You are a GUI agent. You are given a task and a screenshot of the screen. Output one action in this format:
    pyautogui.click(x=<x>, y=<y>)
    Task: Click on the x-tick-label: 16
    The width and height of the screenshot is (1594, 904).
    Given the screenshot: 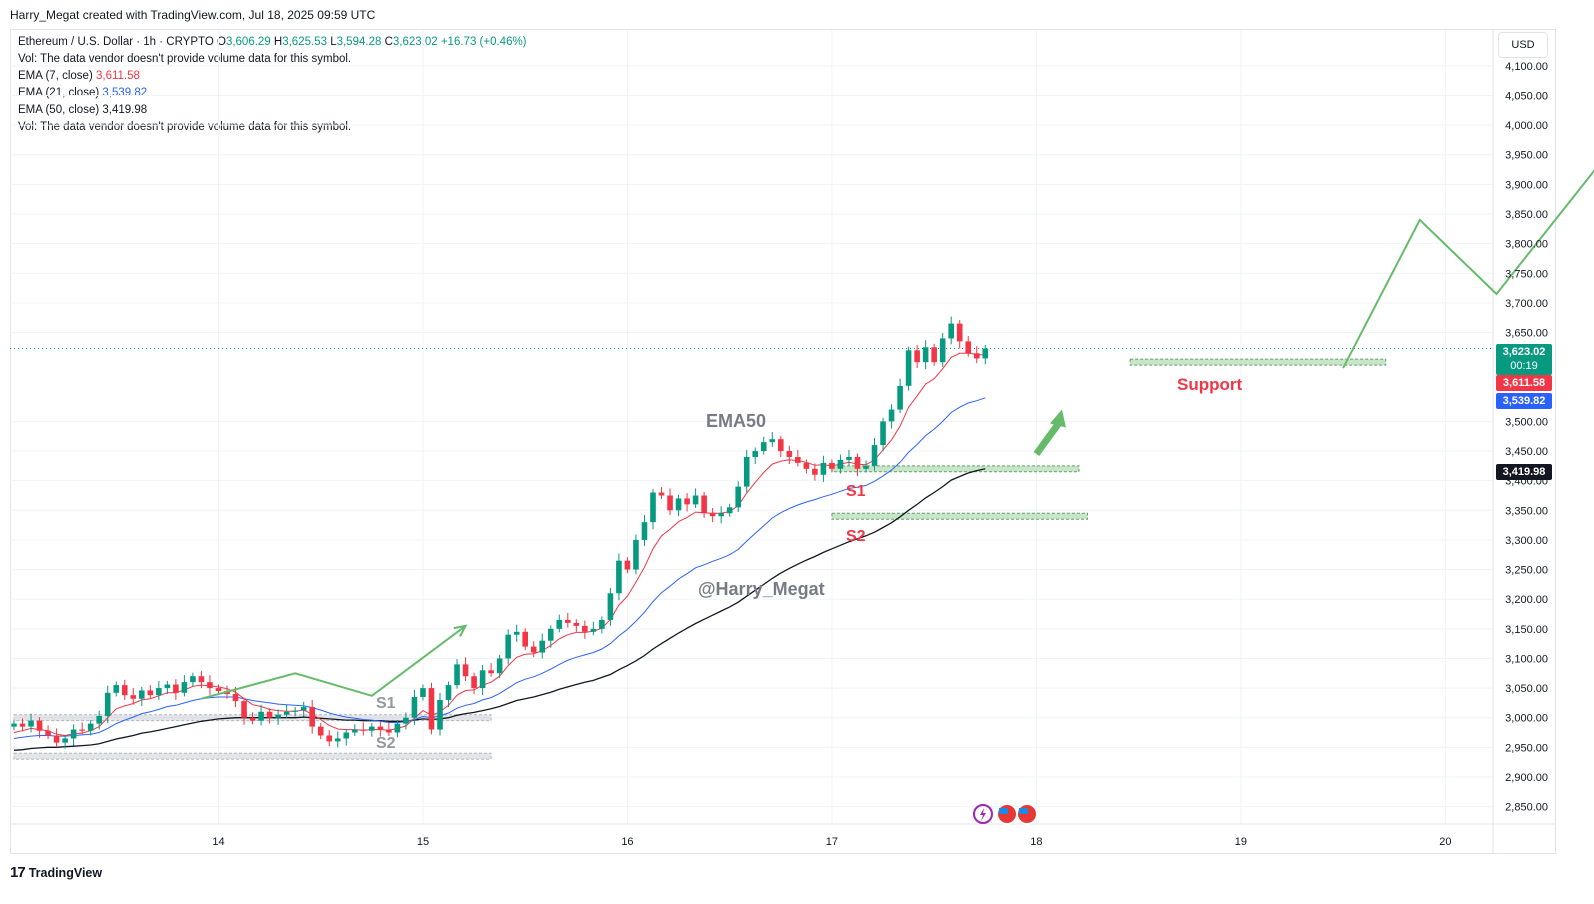 What is the action you would take?
    pyautogui.click(x=627, y=842)
    